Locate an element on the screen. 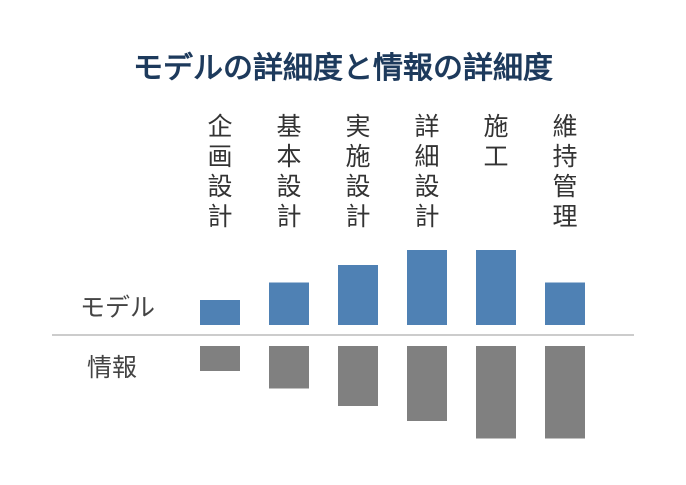  category-label-2: 基本設計 is located at coordinates (288, 171).